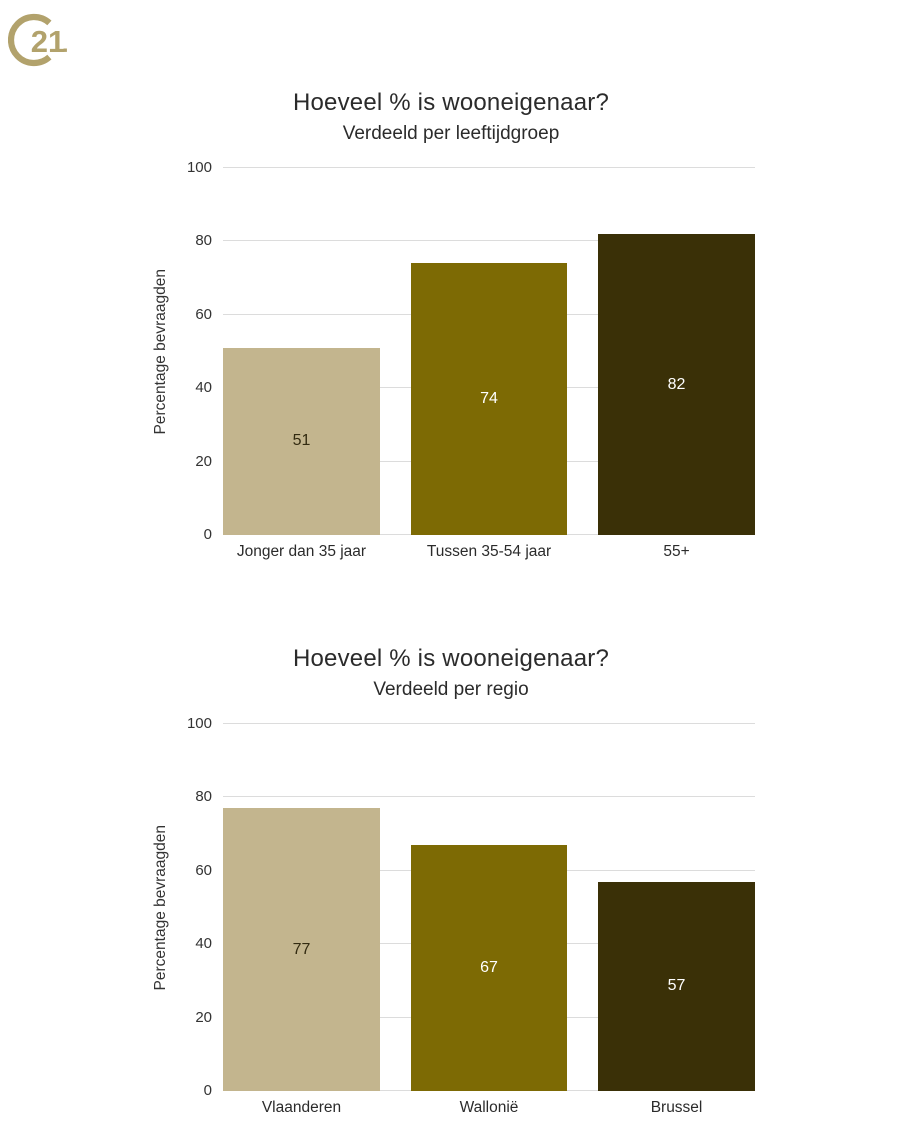  I want to click on bar-Vlaanderen: 77, so click(301, 949).